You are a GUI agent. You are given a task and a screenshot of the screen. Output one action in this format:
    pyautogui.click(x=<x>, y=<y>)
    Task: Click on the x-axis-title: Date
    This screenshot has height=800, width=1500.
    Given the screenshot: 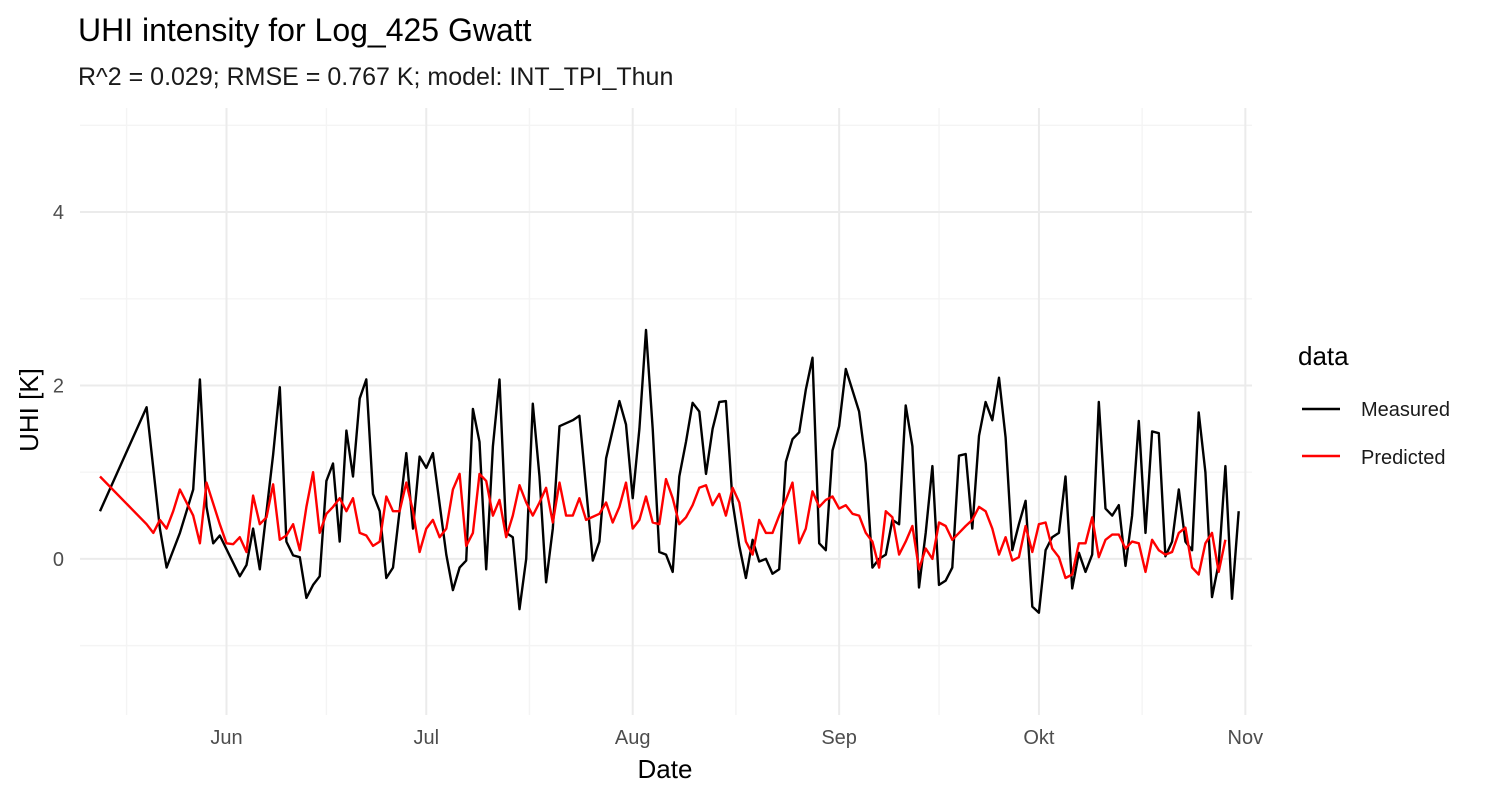 What is the action you would take?
    pyautogui.click(x=665, y=769)
    